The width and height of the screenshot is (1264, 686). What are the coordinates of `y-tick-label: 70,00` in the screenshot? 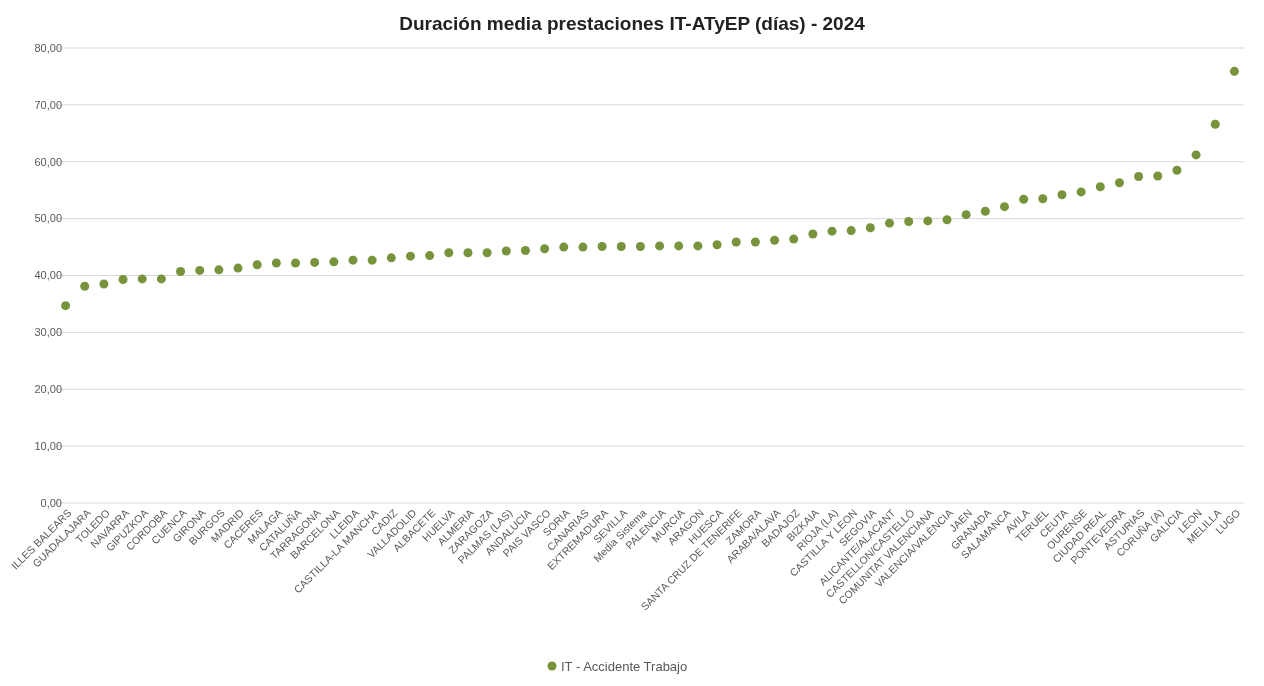 It's located at (48, 104).